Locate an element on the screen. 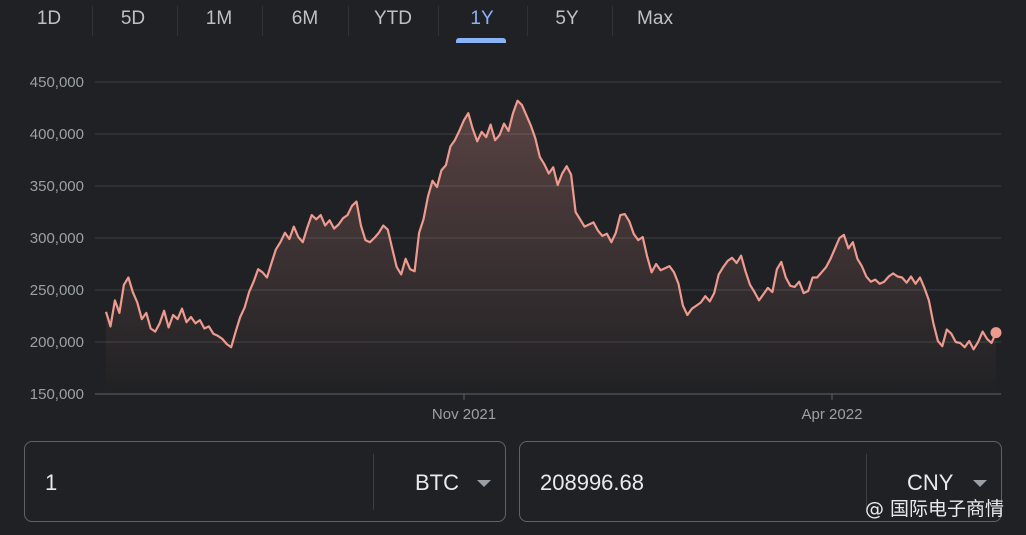 The image size is (1026, 535). current-price-dot is located at coordinates (996, 333).